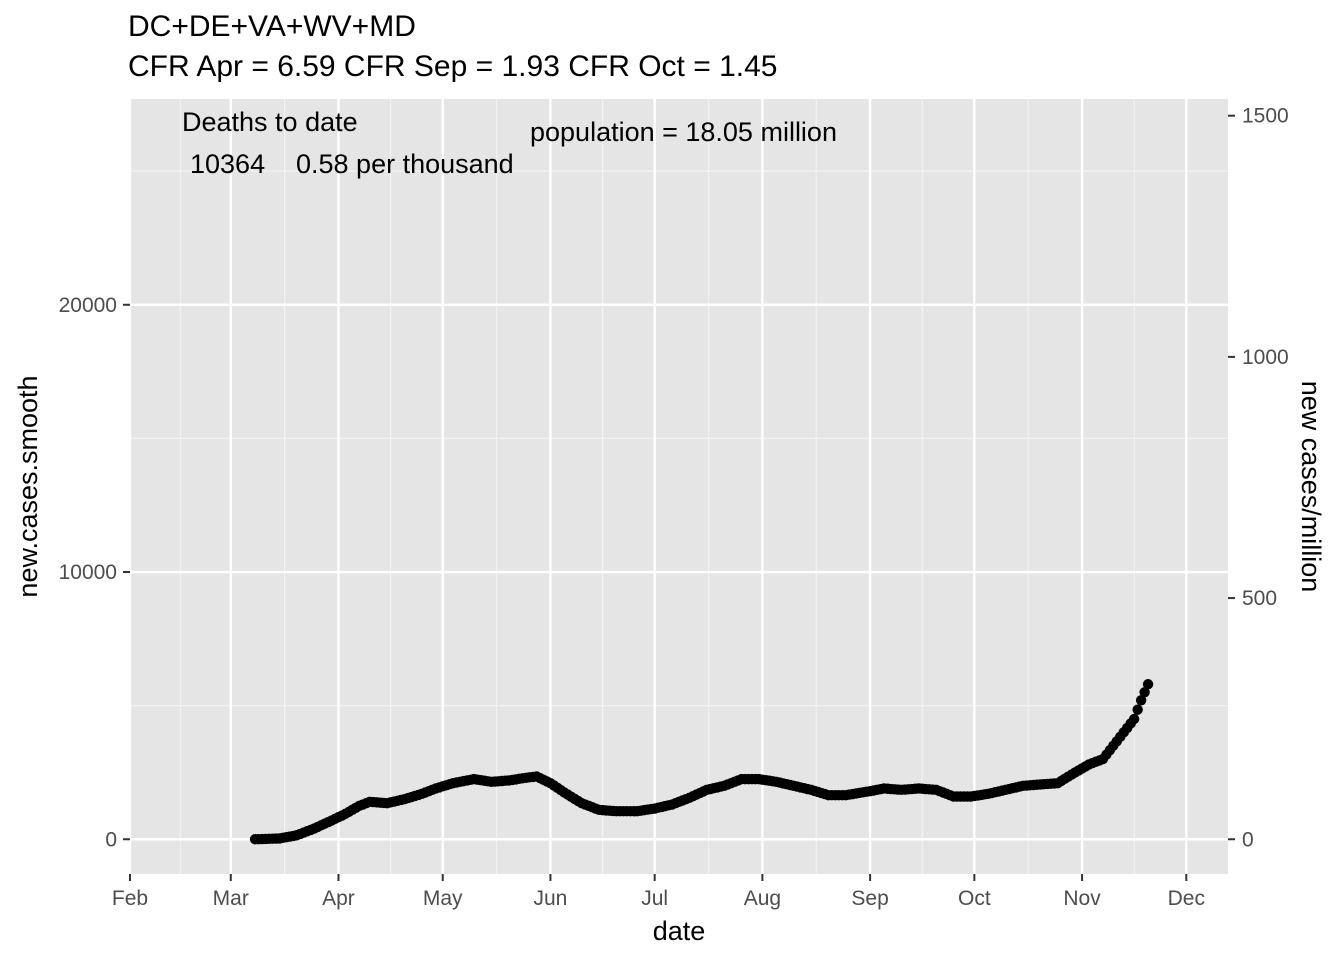 The image size is (1344, 960). Describe the element at coordinates (1186, 898) in the screenshot. I see `x-tick-label: Dec` at that location.